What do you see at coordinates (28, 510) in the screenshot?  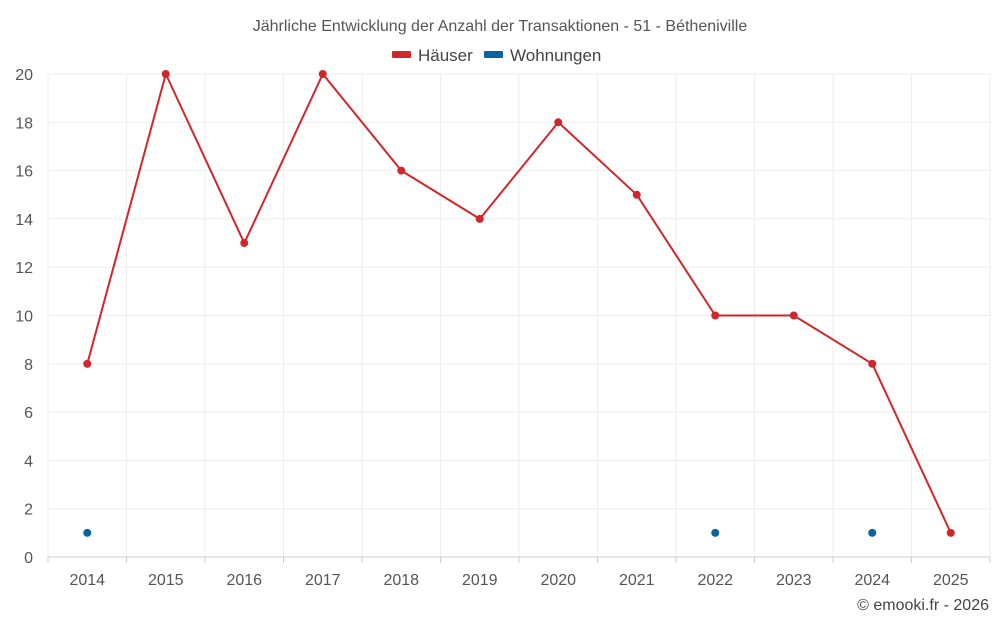 I see `y-tick-label: 2` at bounding box center [28, 510].